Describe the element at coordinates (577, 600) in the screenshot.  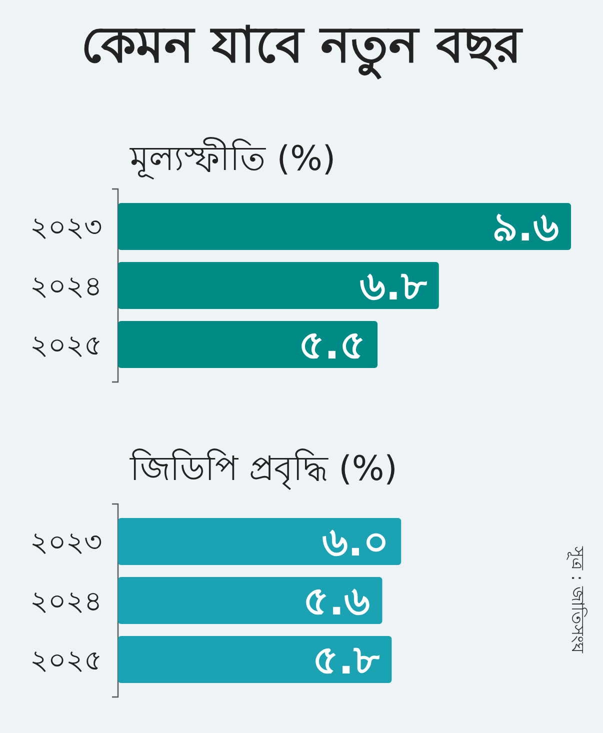
I see `text: সূত্র : জাতিসংঘ` at that location.